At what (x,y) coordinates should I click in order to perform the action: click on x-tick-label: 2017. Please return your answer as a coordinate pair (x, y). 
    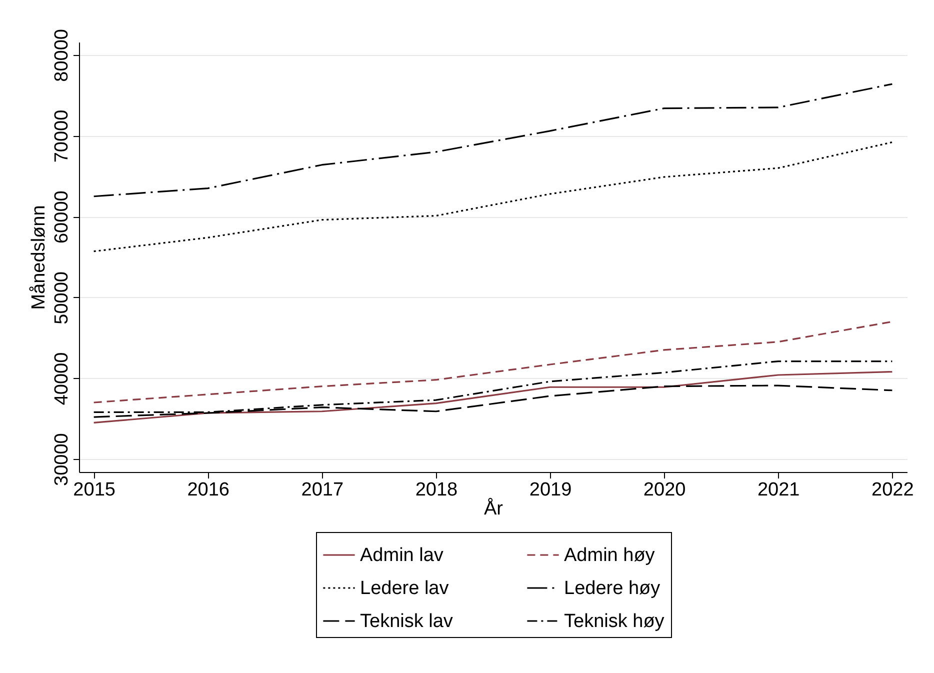
    Looking at the image, I should click on (322, 490).